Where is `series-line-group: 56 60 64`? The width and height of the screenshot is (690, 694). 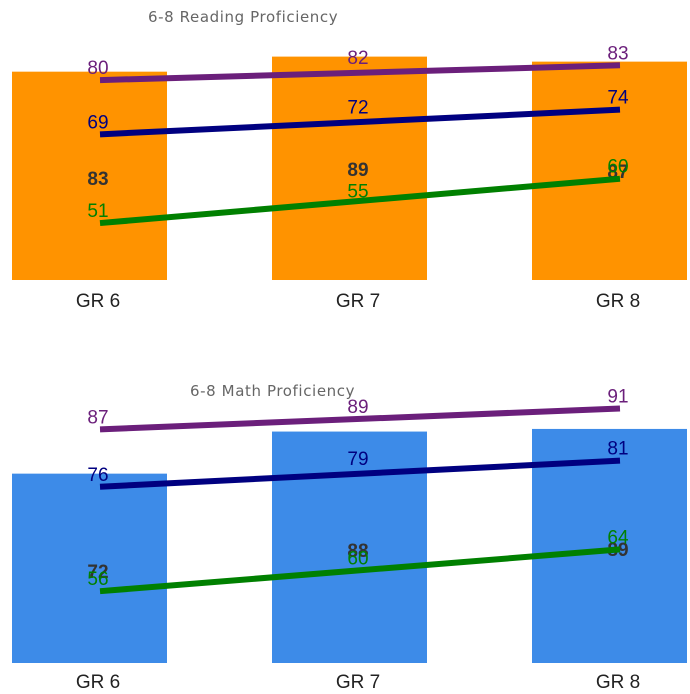
series-line-group: 56 60 64 is located at coordinates (358, 561).